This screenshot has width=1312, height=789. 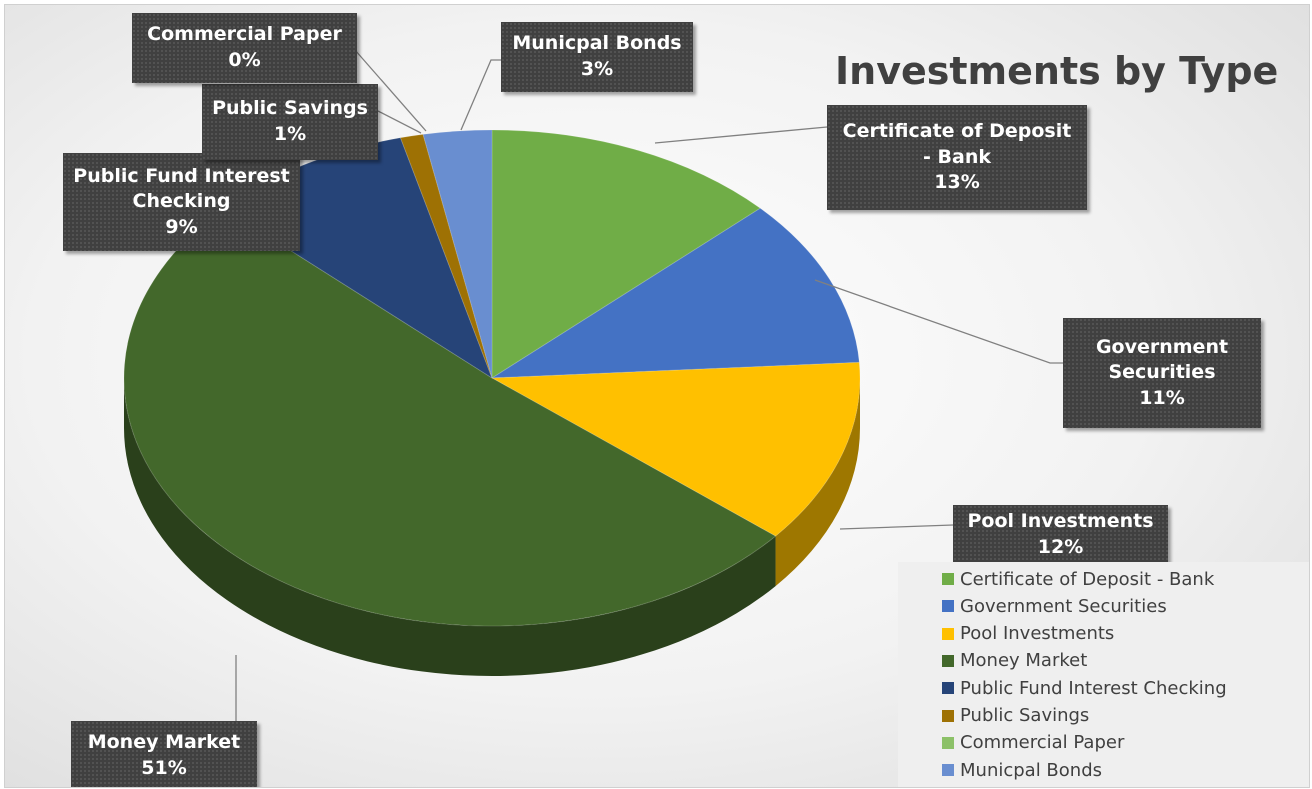 What do you see at coordinates (1162, 346) in the screenshot?
I see `data-label-text: Government` at bounding box center [1162, 346].